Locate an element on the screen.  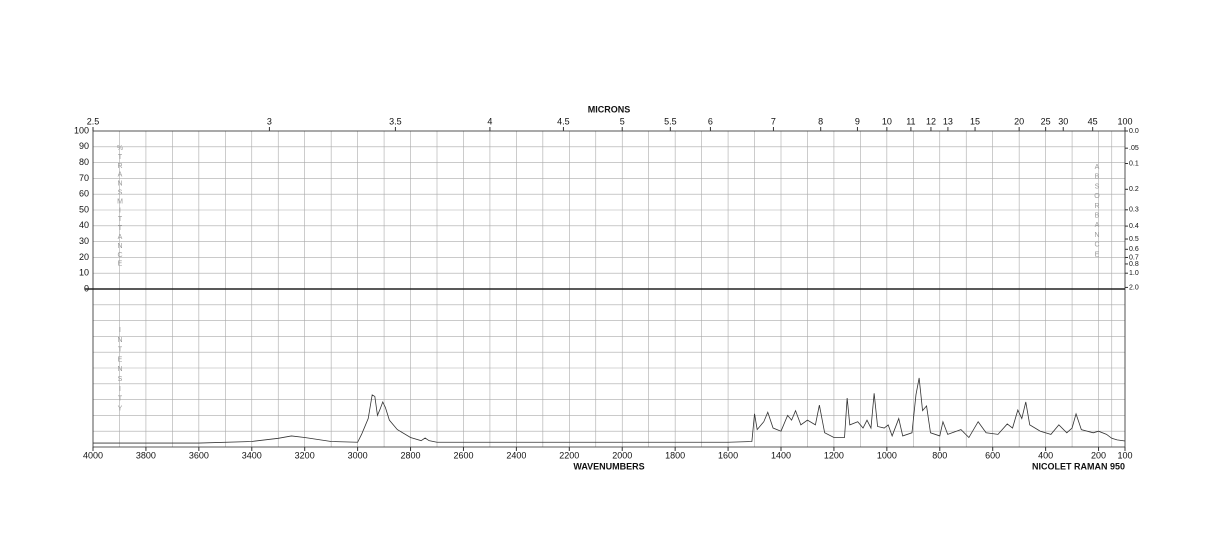
micron-tick-label: 12 is located at coordinates (931, 121).